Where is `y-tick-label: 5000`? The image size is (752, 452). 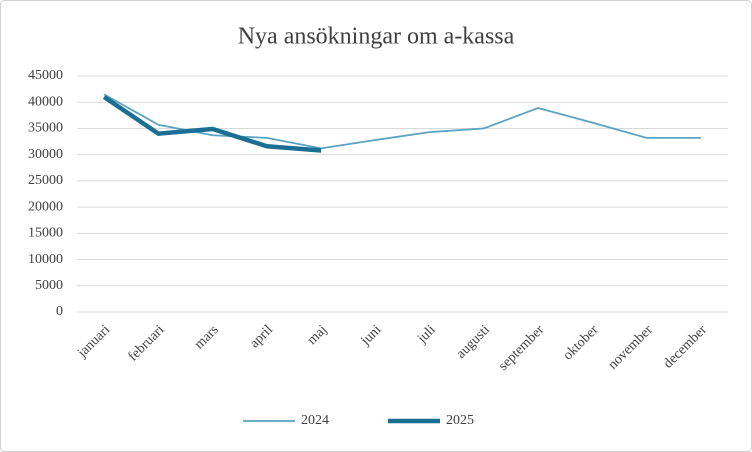
y-tick-label: 5000 is located at coordinates (49, 285).